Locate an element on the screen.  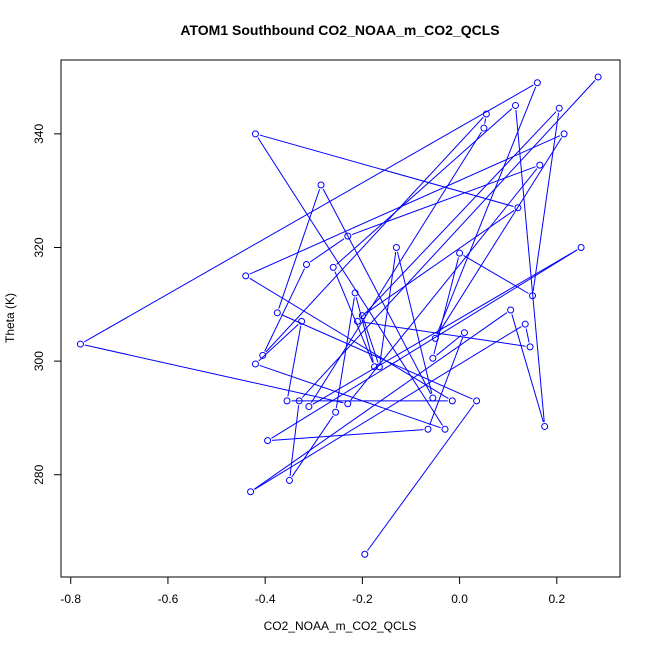
x-tick-label: -0.8 is located at coordinates (70, 599).